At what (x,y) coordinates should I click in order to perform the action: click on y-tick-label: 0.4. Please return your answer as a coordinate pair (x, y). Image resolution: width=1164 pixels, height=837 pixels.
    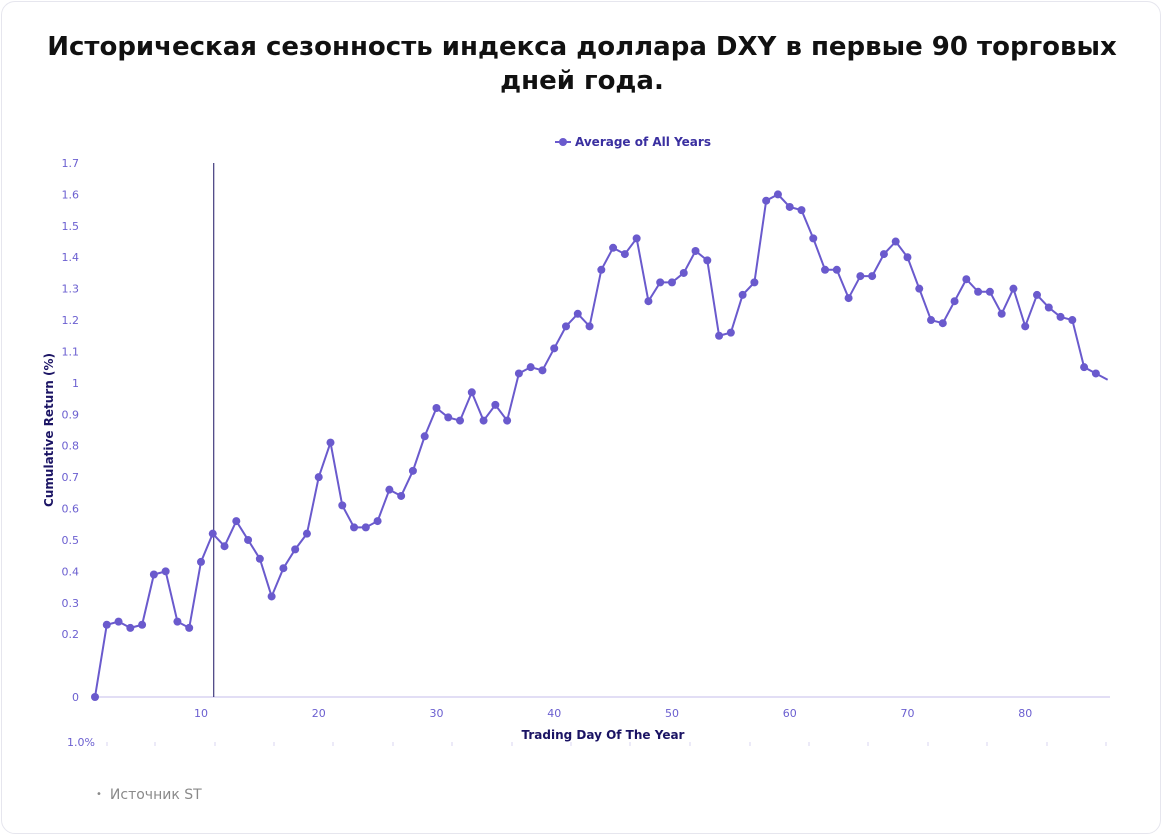
    Looking at the image, I should click on (71, 571).